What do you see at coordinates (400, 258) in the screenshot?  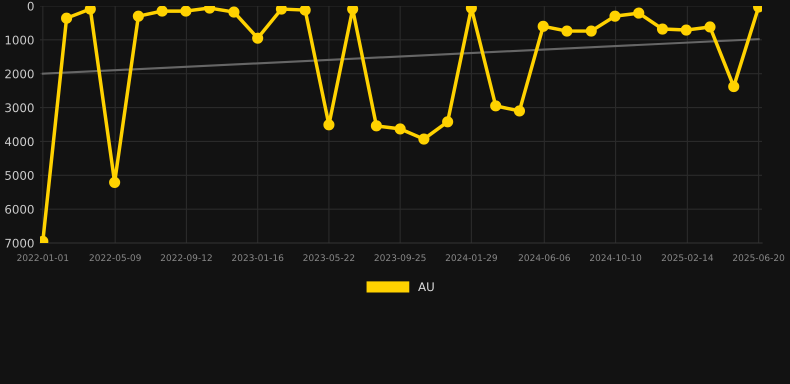 I see `x-tick-label: 2023-09-25` at bounding box center [400, 258].